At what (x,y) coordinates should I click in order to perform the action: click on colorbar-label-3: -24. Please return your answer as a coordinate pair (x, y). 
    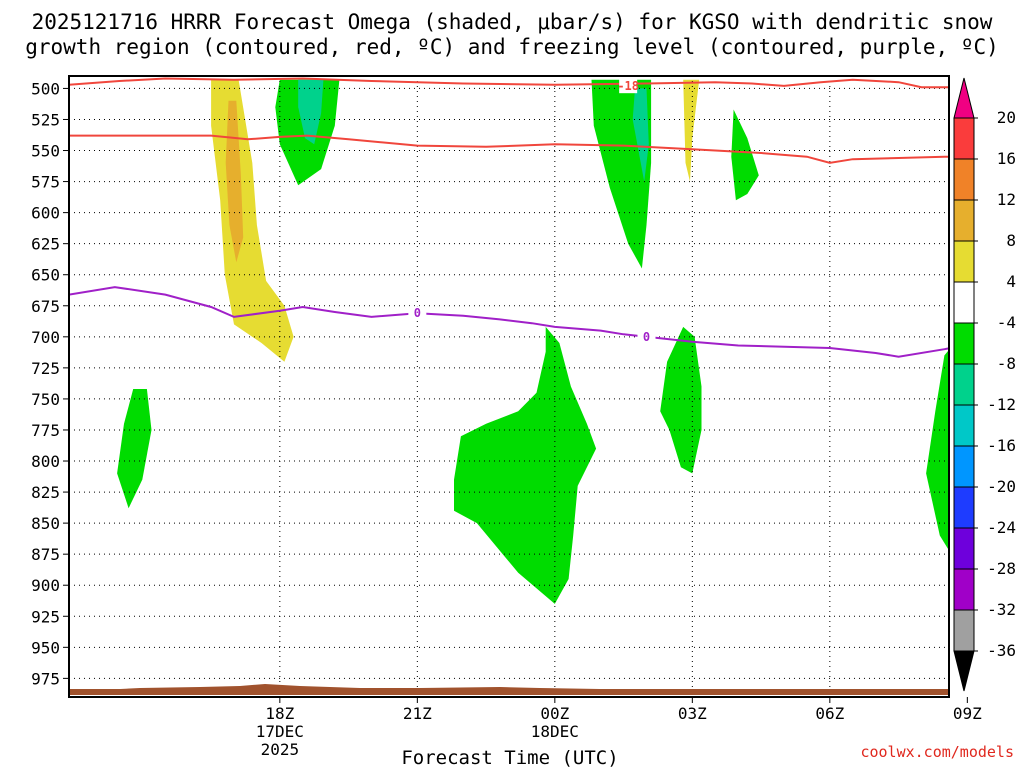
    Looking at the image, I should click on (1001, 527).